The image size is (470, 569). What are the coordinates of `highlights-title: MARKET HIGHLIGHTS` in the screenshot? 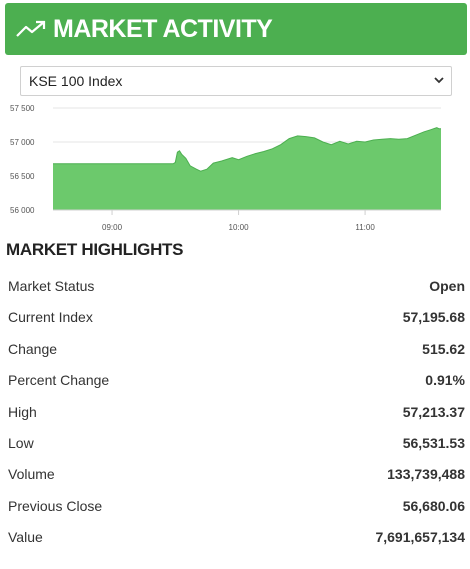 It's located at (95, 249).